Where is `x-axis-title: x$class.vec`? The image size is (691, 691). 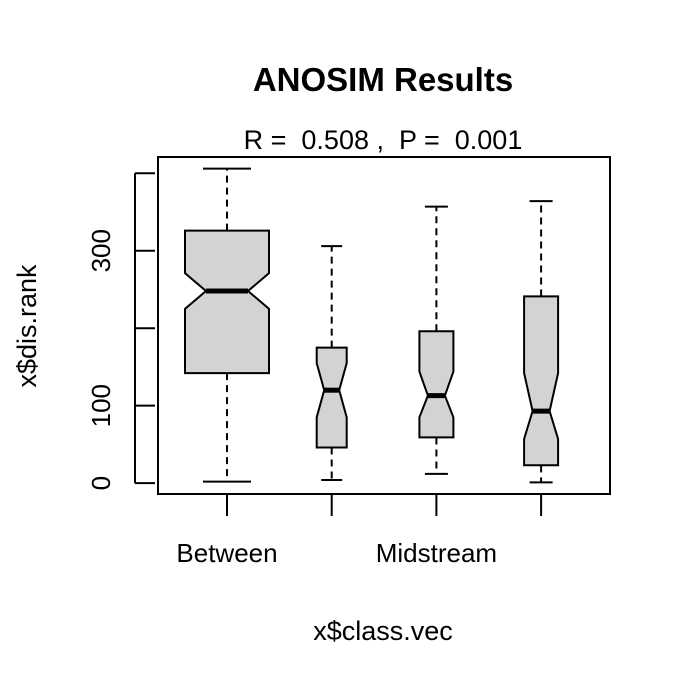
x-axis-title: x$class.vec is located at coordinates (383, 631).